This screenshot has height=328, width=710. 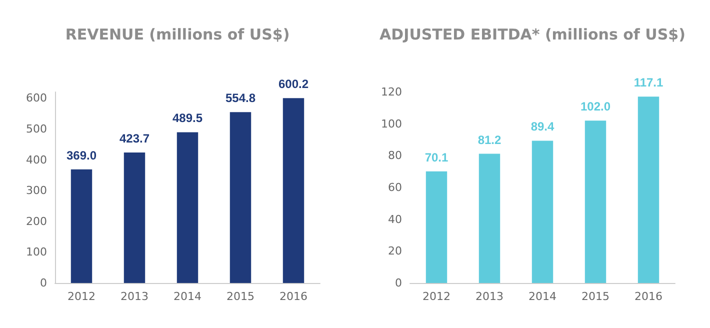 I want to click on data-label: 554.8, so click(x=240, y=98).